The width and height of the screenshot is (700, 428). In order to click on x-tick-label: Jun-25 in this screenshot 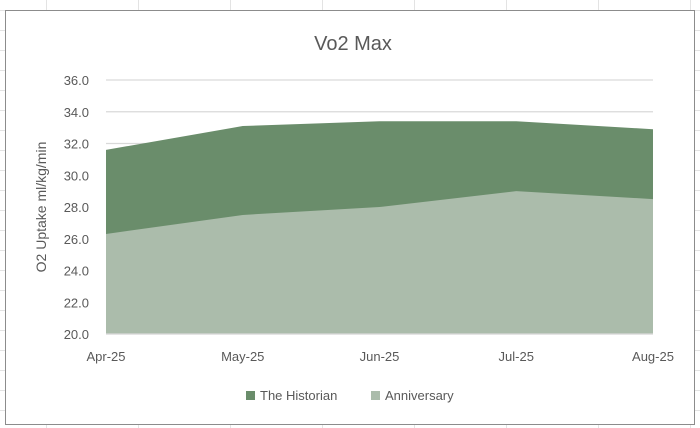, I will do `click(380, 356)`.